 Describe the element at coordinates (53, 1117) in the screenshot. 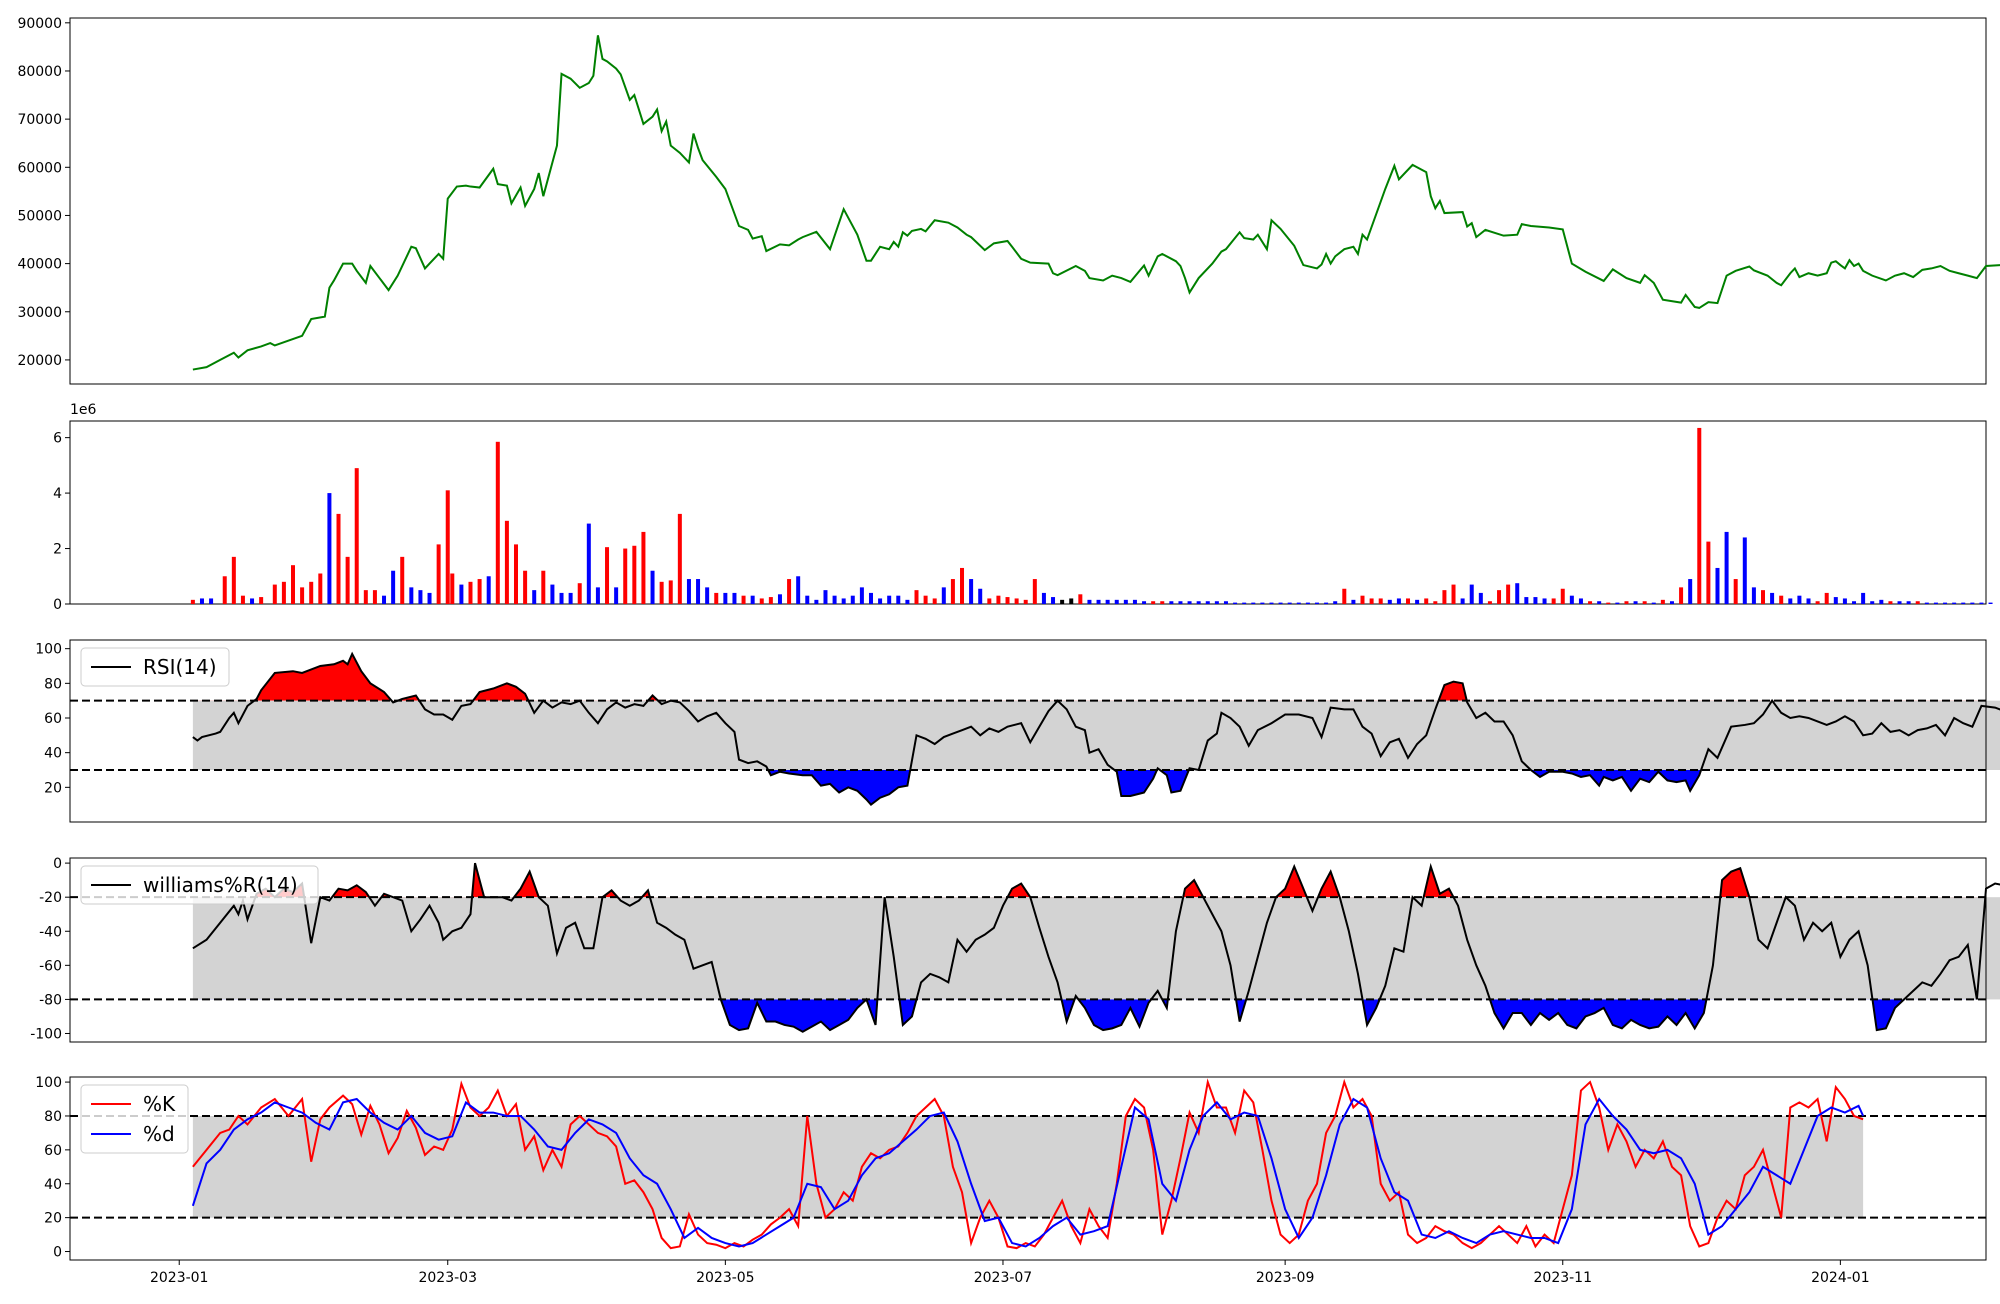

I see `stochastic-ytick-label: 80` at that location.